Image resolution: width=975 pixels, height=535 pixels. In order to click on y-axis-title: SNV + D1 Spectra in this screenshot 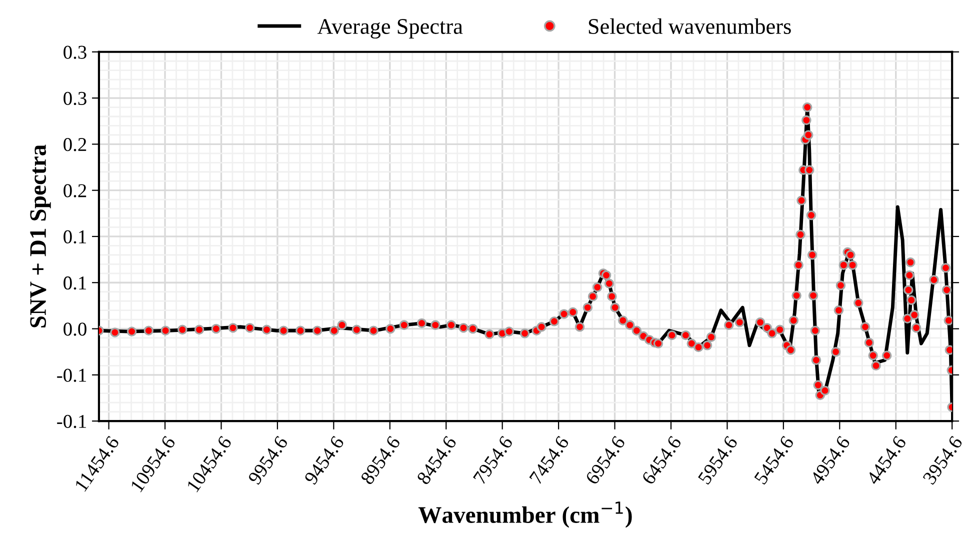, I will do `click(40, 236)`.